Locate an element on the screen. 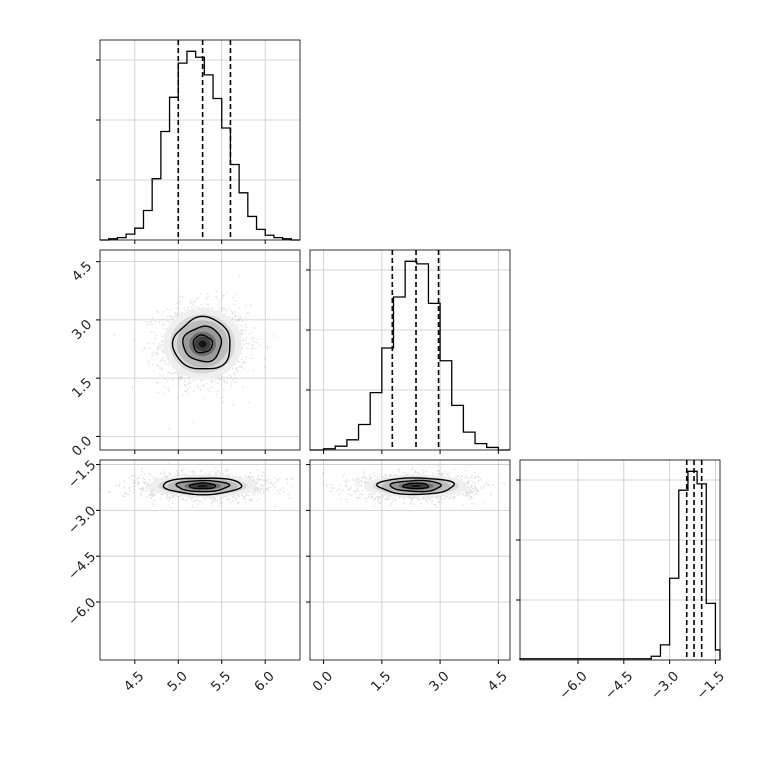 The width and height of the screenshot is (760, 760). y-tick-label-3: 4.5 is located at coordinates (82, 271).